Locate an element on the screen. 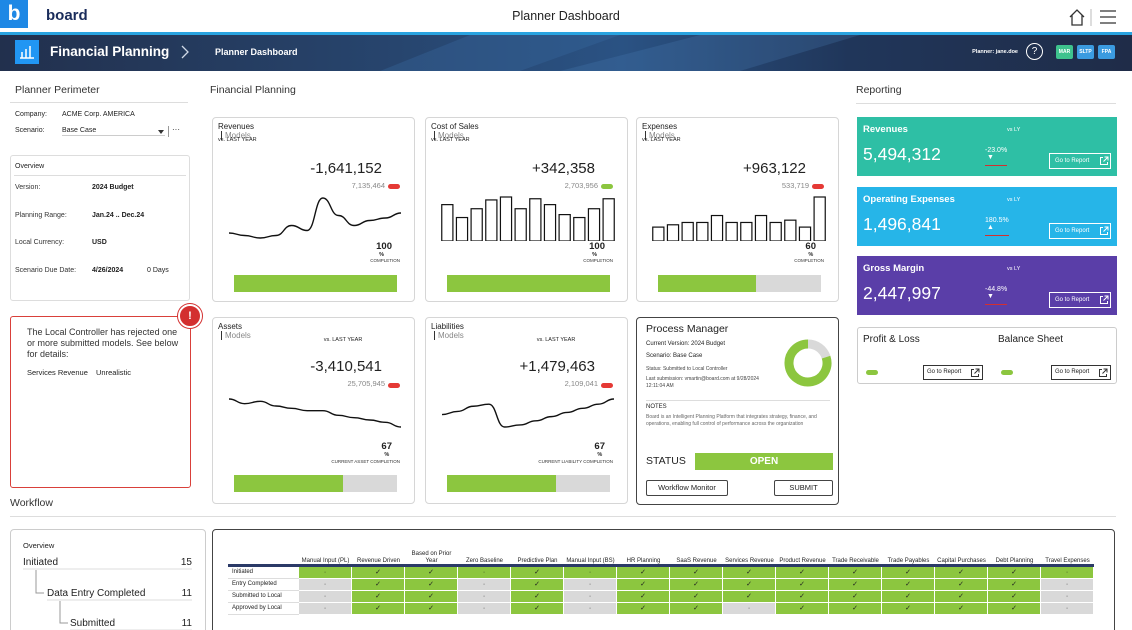 The height and width of the screenshot is (630, 1132). card-name: Expenses is located at coordinates (660, 126).